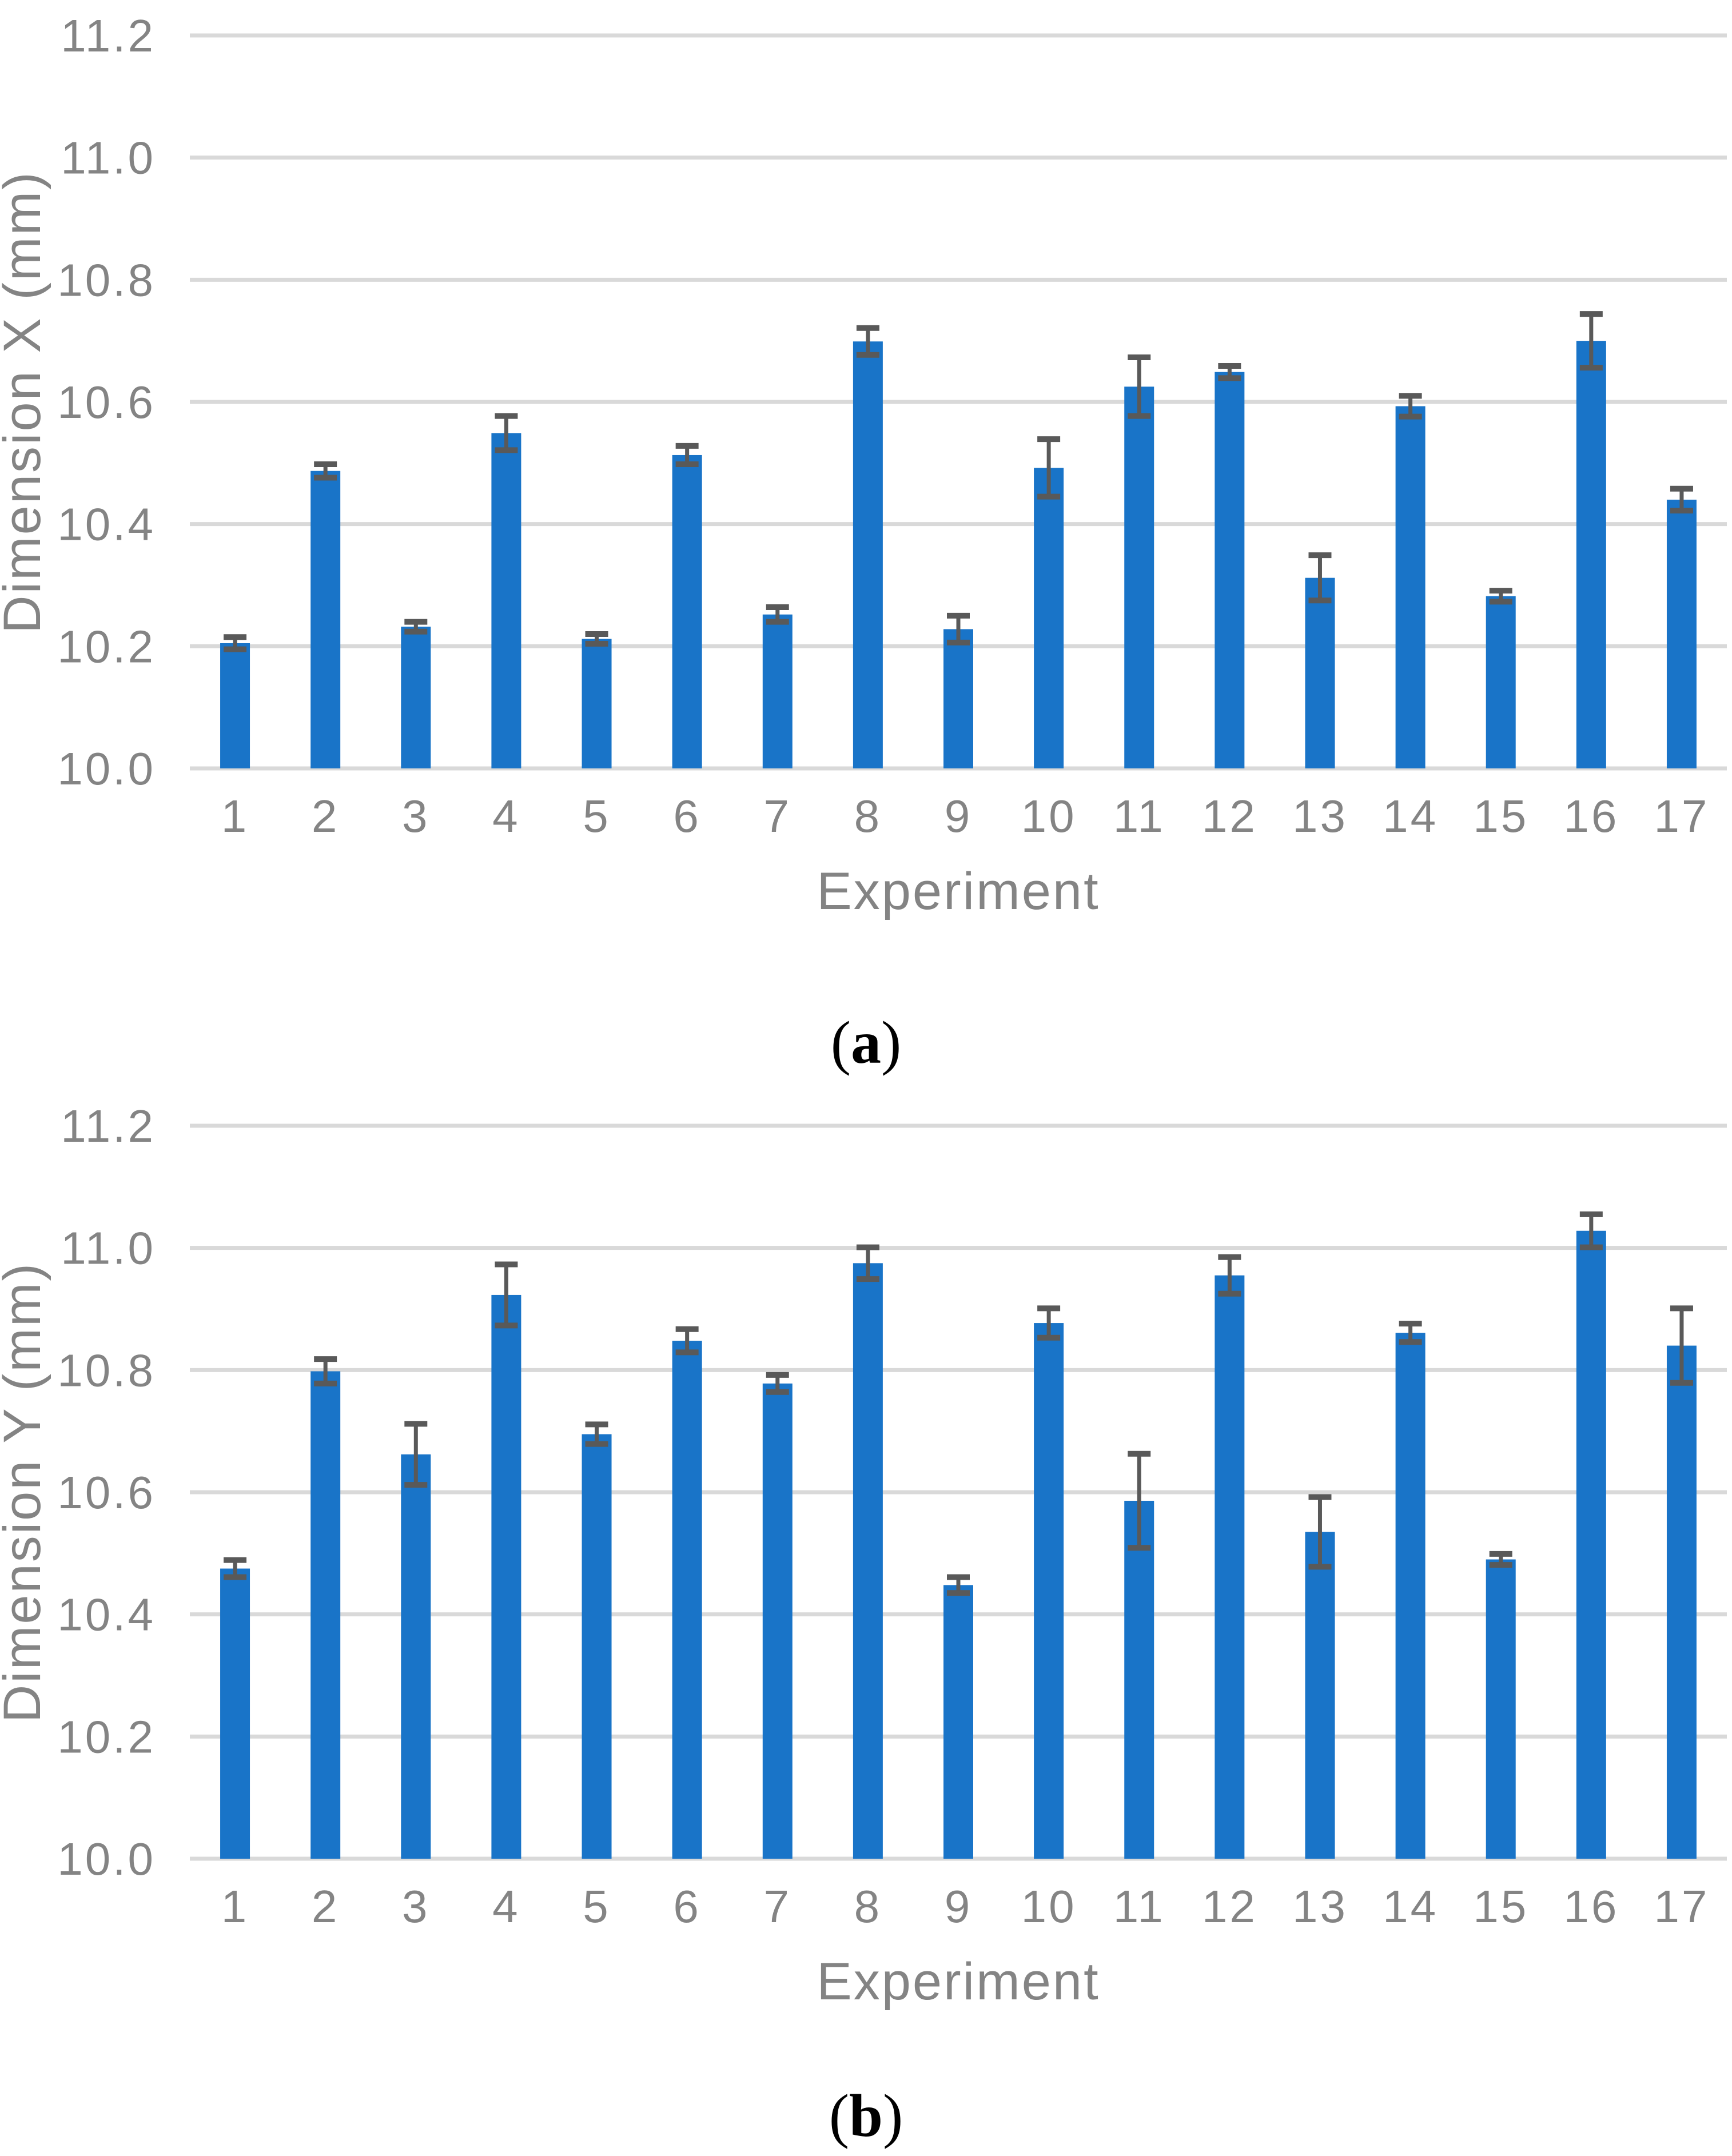 The width and height of the screenshot is (1732, 2156). What do you see at coordinates (26, 1492) in the screenshot?
I see `y-axis-title: Dimension Y (mm)` at bounding box center [26, 1492].